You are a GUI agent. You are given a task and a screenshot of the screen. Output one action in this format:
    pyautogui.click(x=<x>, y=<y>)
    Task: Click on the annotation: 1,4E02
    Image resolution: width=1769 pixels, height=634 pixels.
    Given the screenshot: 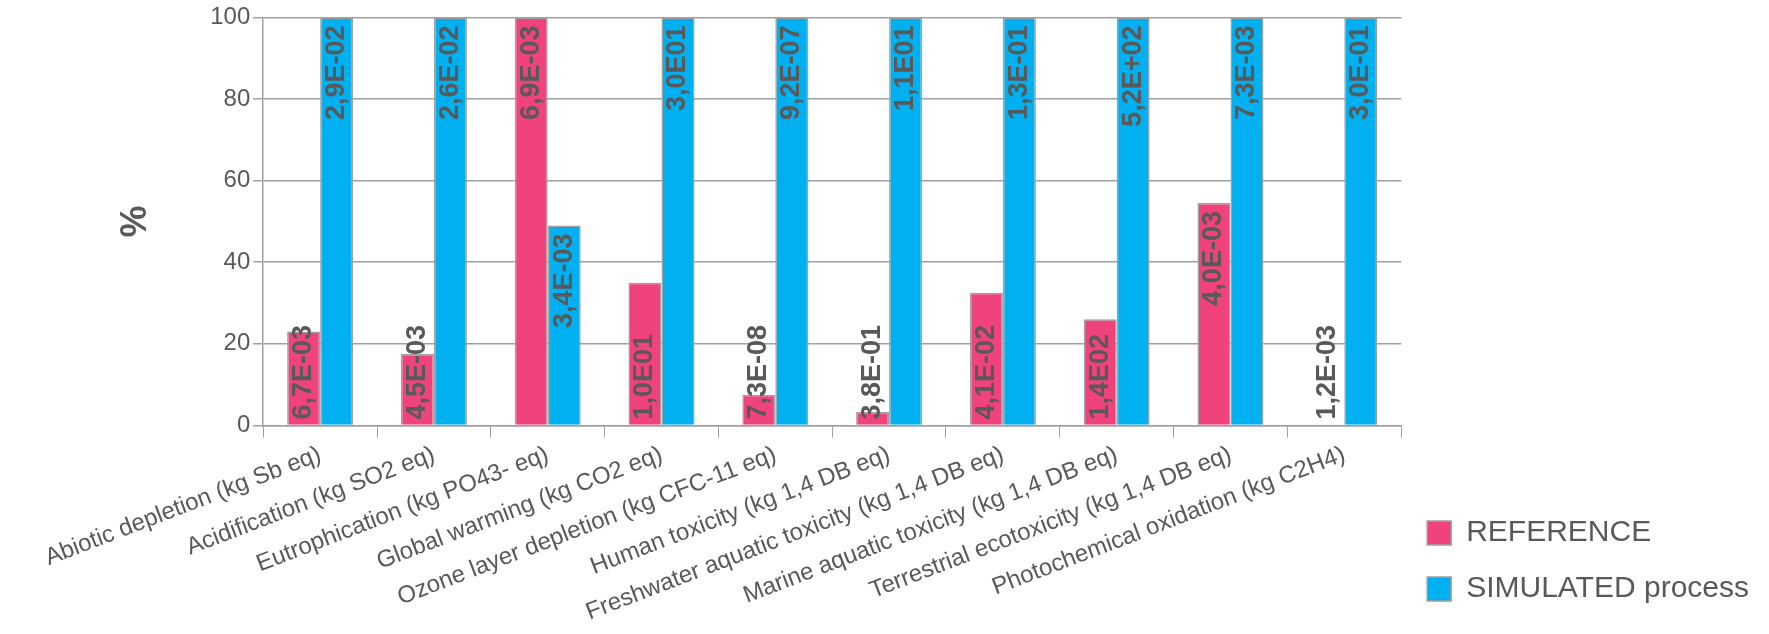 What is the action you would take?
    pyautogui.click(x=1098, y=376)
    